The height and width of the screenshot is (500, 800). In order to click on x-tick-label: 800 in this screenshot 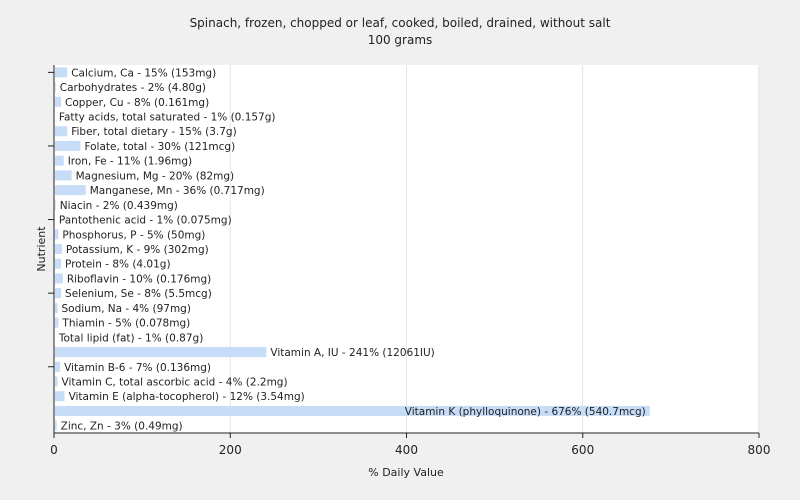, I will do `click(759, 450)`.